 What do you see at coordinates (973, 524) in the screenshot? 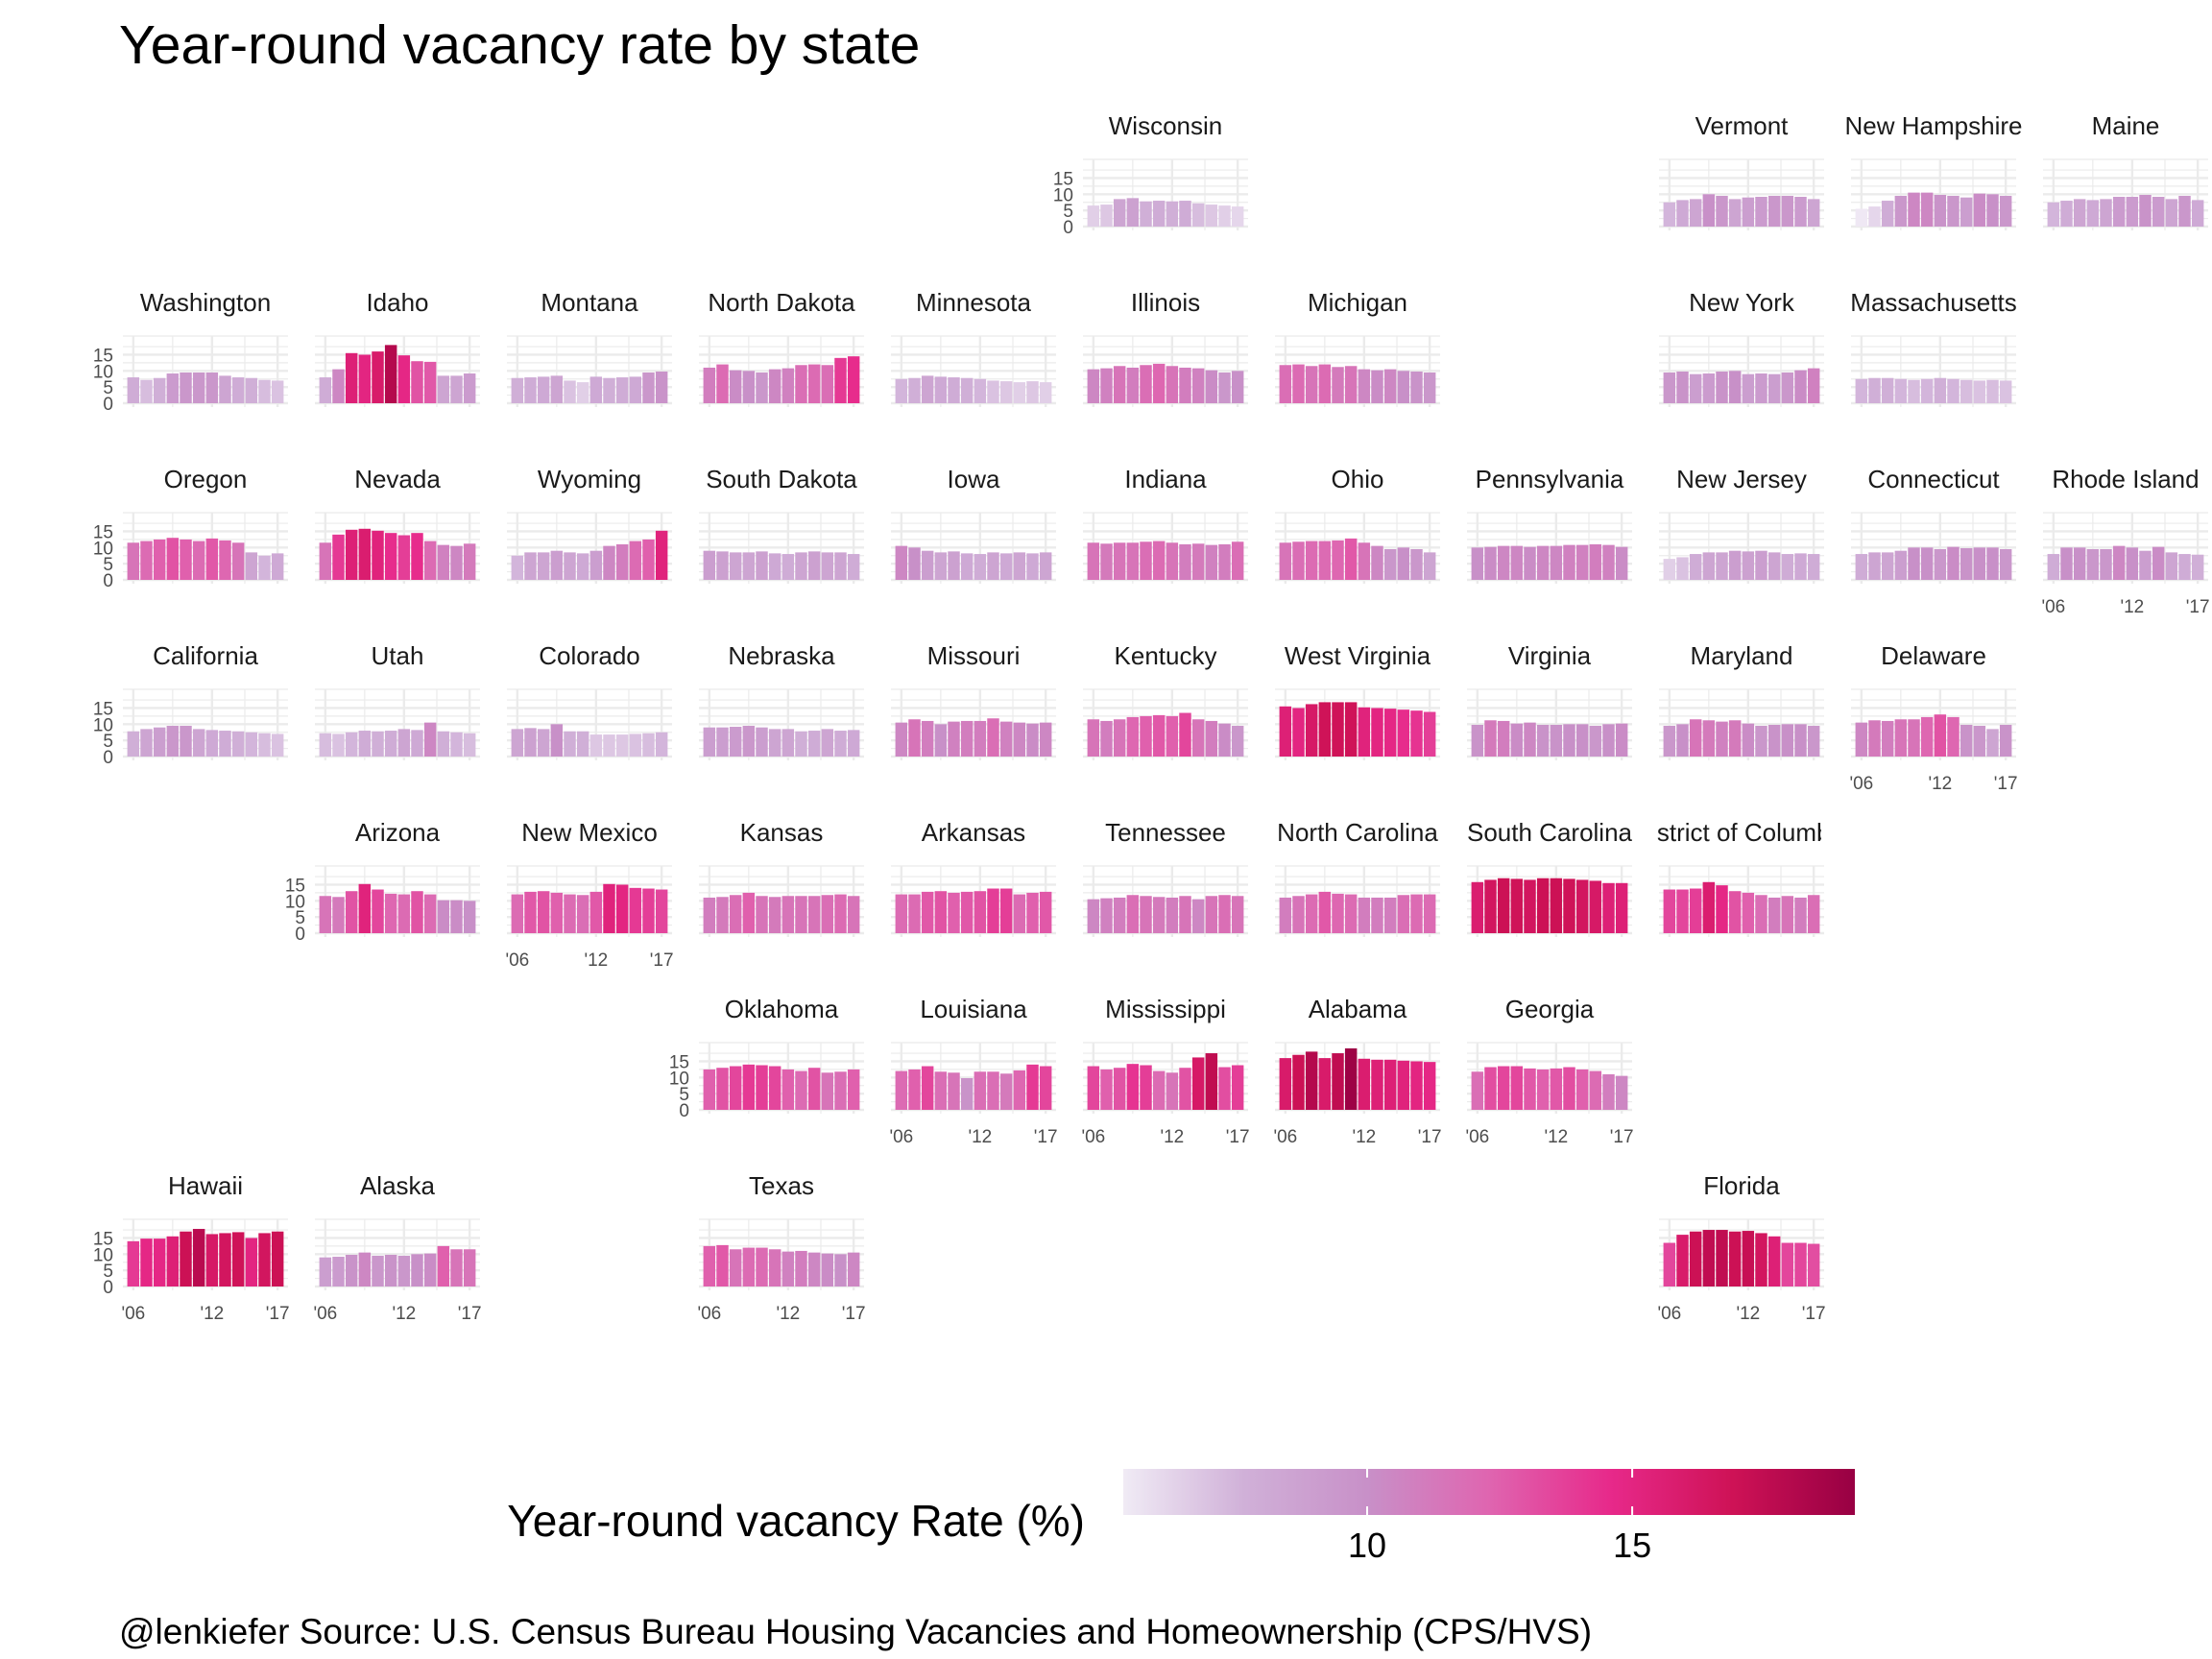
I see `state-panel-iowa: Iowa` at bounding box center [973, 524].